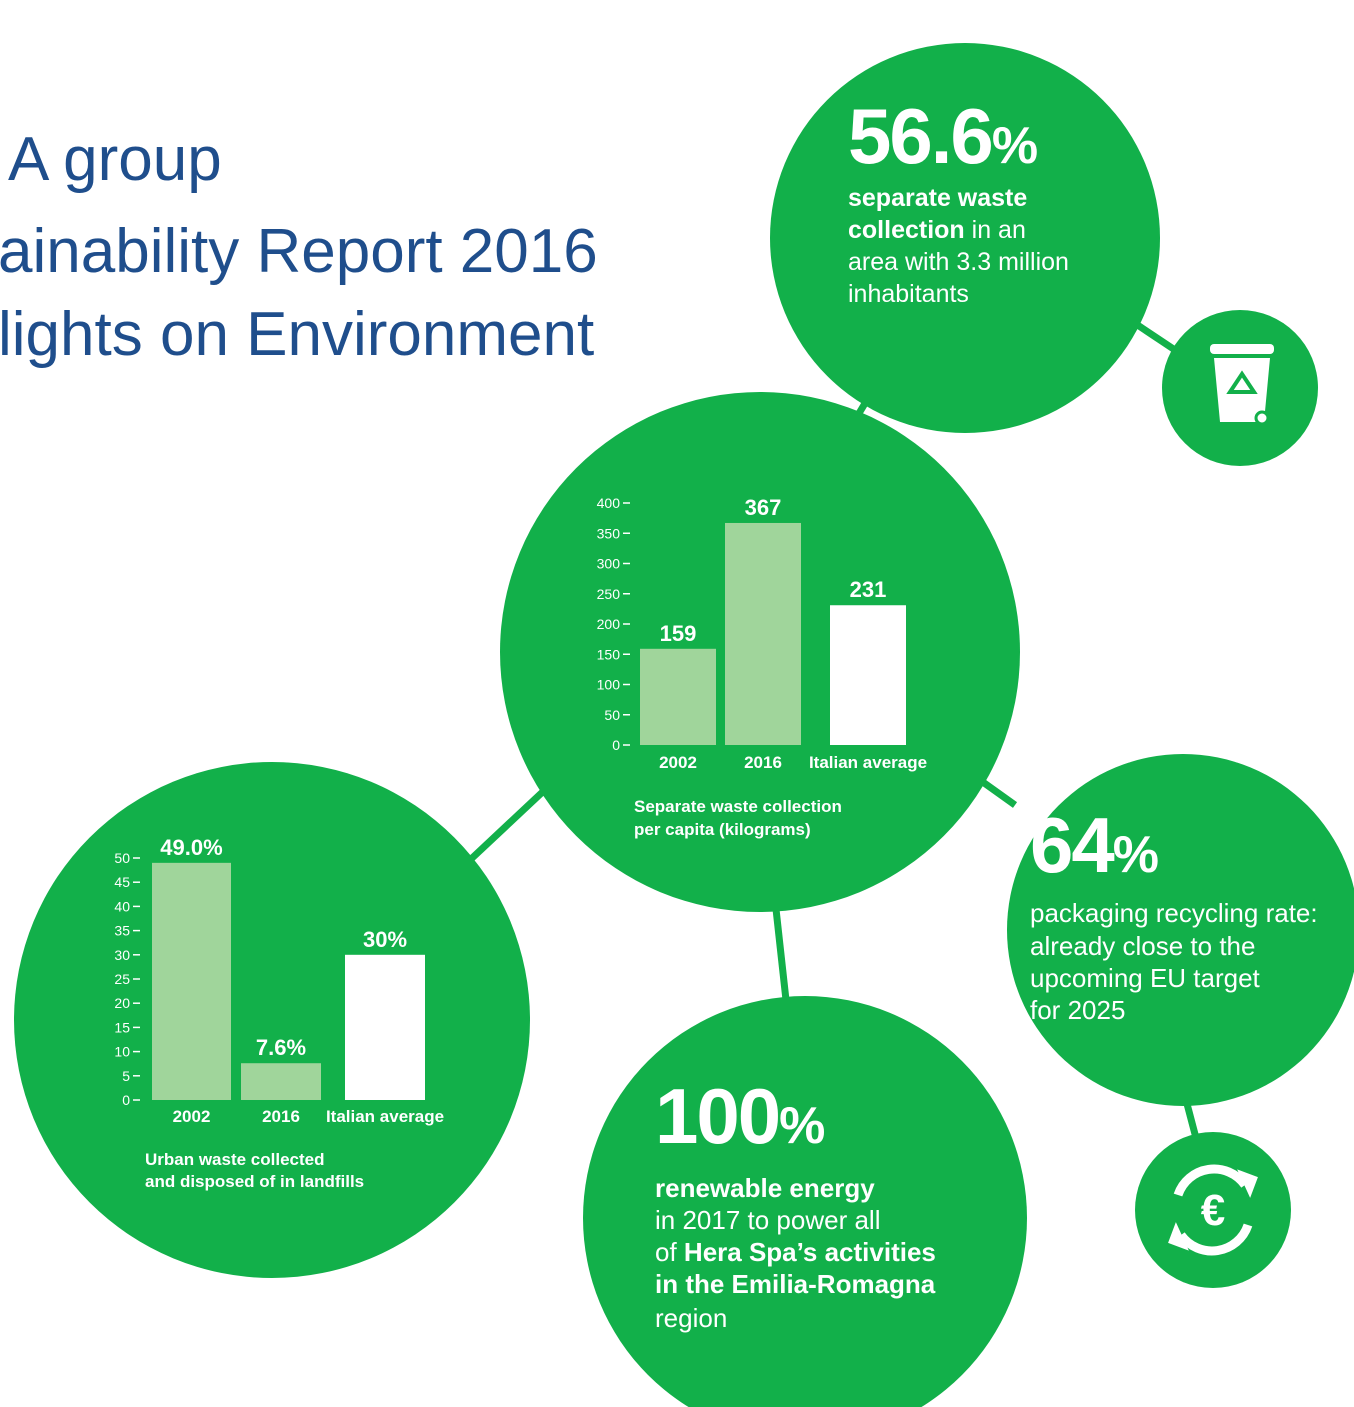 The height and width of the screenshot is (1407, 1354). I want to click on stat-text: in 2017 to power all, so click(767, 1220).